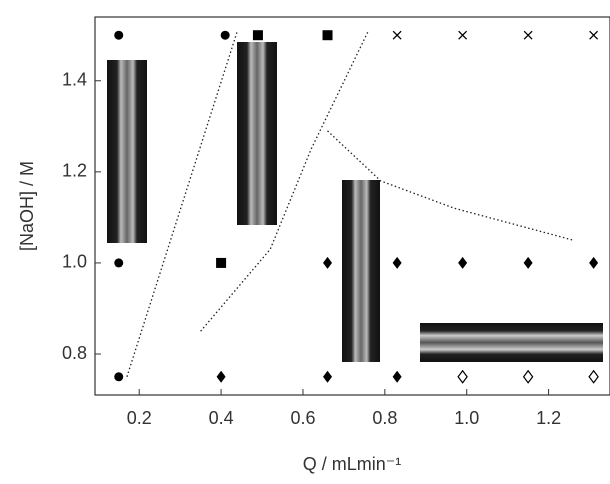 The height and width of the screenshot is (484, 610). Describe the element at coordinates (139, 418) in the screenshot. I see `x-tick-label: 0.2` at that location.